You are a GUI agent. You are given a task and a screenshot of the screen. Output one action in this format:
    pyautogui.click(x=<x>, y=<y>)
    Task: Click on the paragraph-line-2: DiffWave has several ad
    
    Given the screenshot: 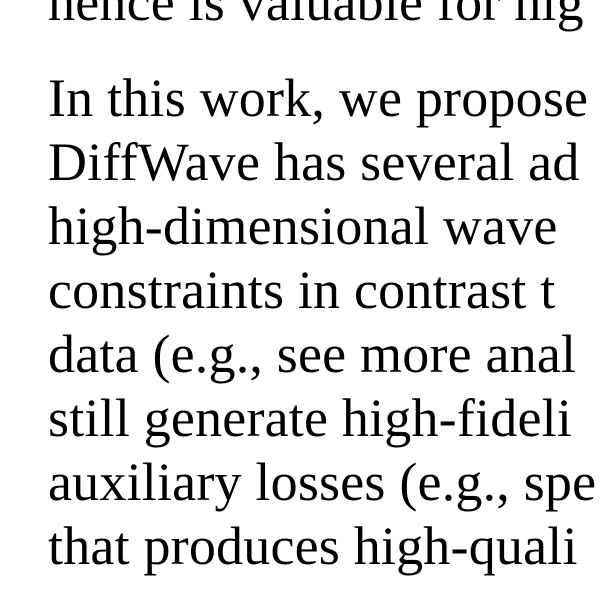 What is the action you would take?
    pyautogui.click(x=314, y=162)
    